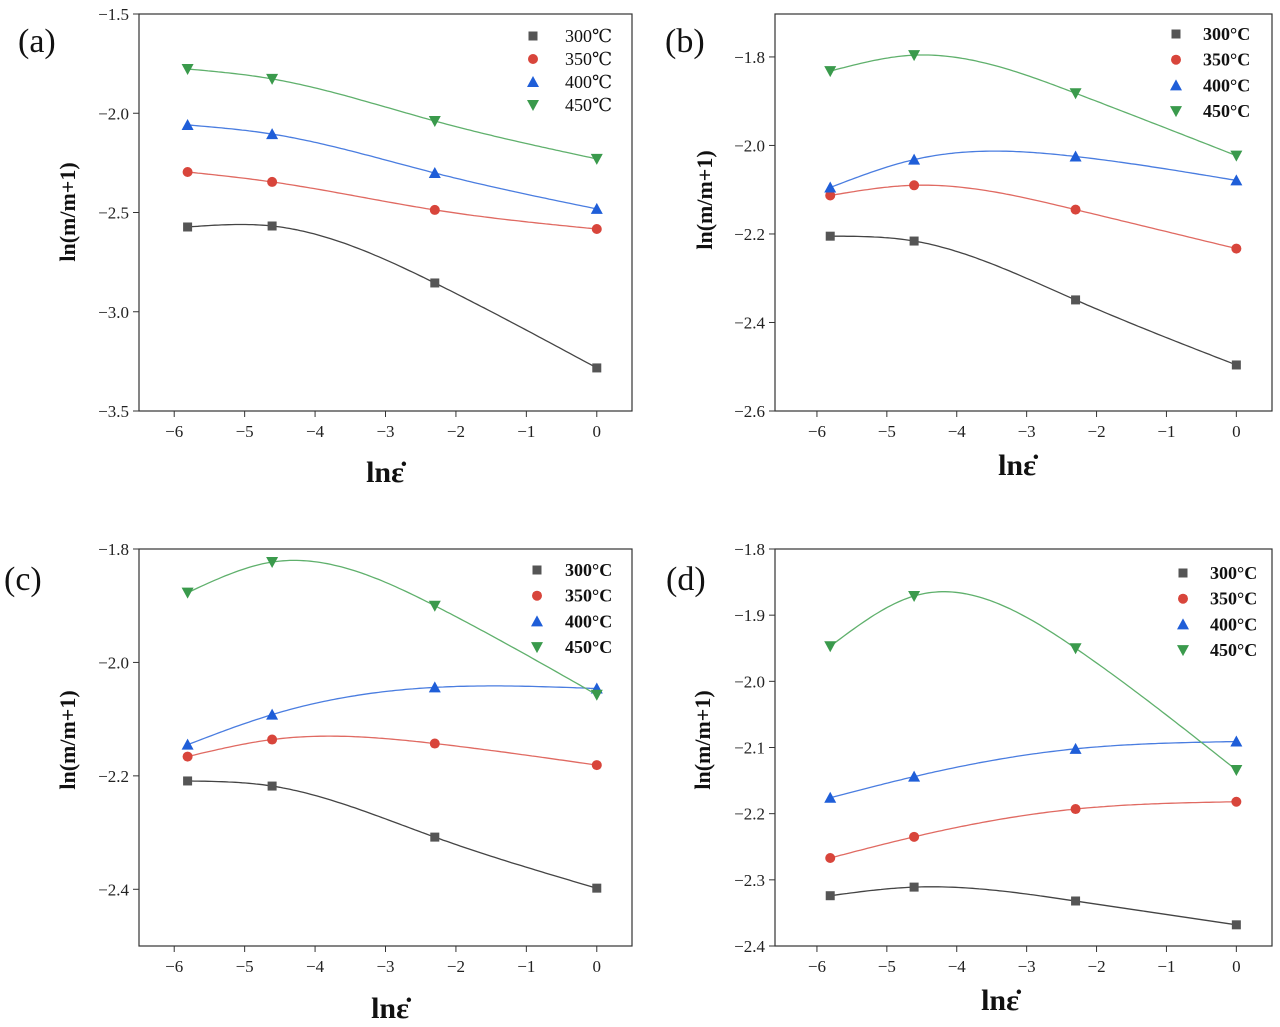 Image resolution: width=1280 pixels, height=1027 pixels. I want to click on legend-label: 450℃, so click(588, 105).